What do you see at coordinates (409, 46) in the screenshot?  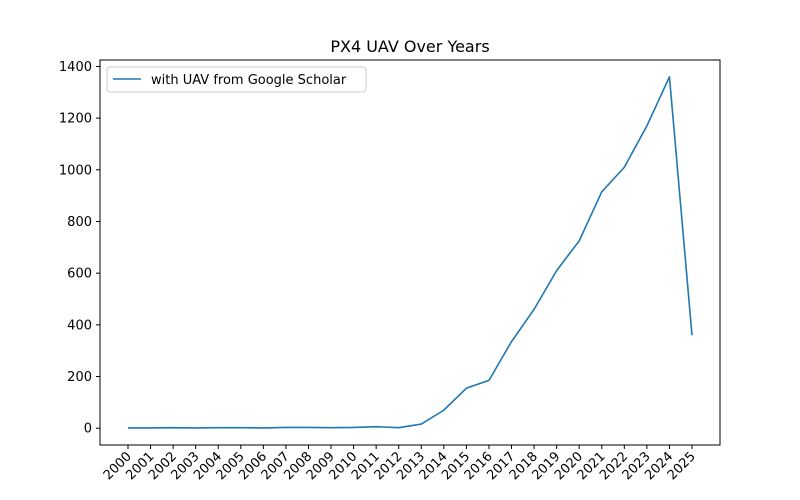 I see `chart-title: PX4 UAV Over Years` at bounding box center [409, 46].